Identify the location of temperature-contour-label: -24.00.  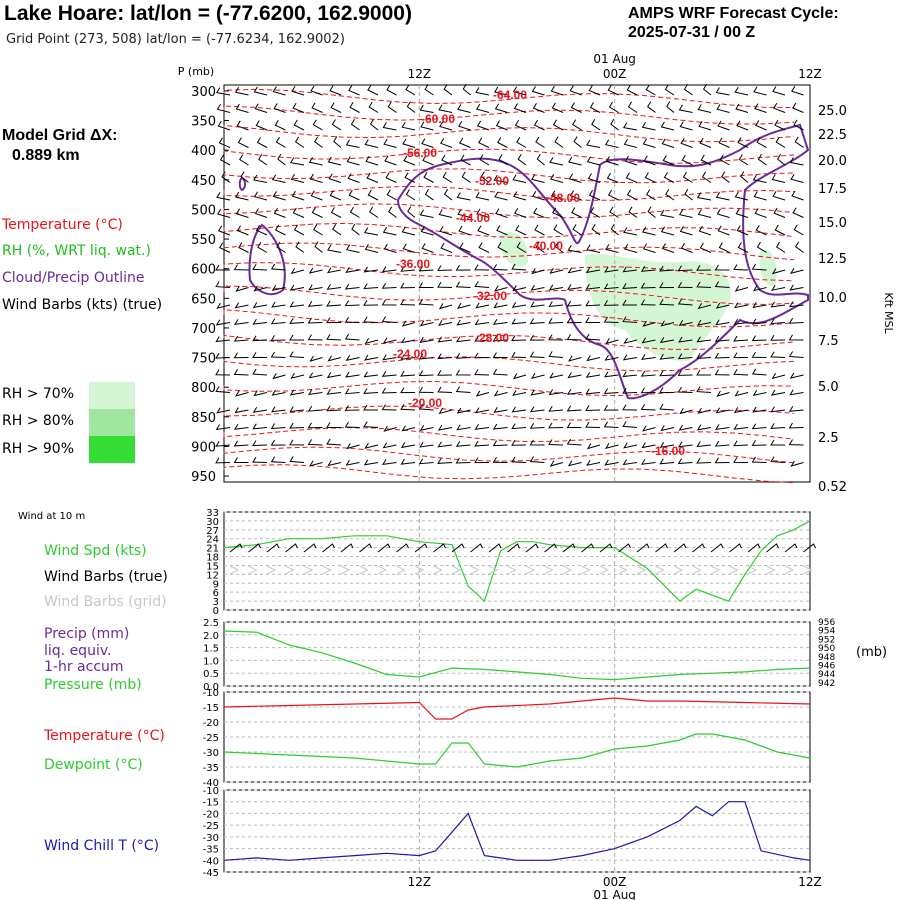
(410, 354).